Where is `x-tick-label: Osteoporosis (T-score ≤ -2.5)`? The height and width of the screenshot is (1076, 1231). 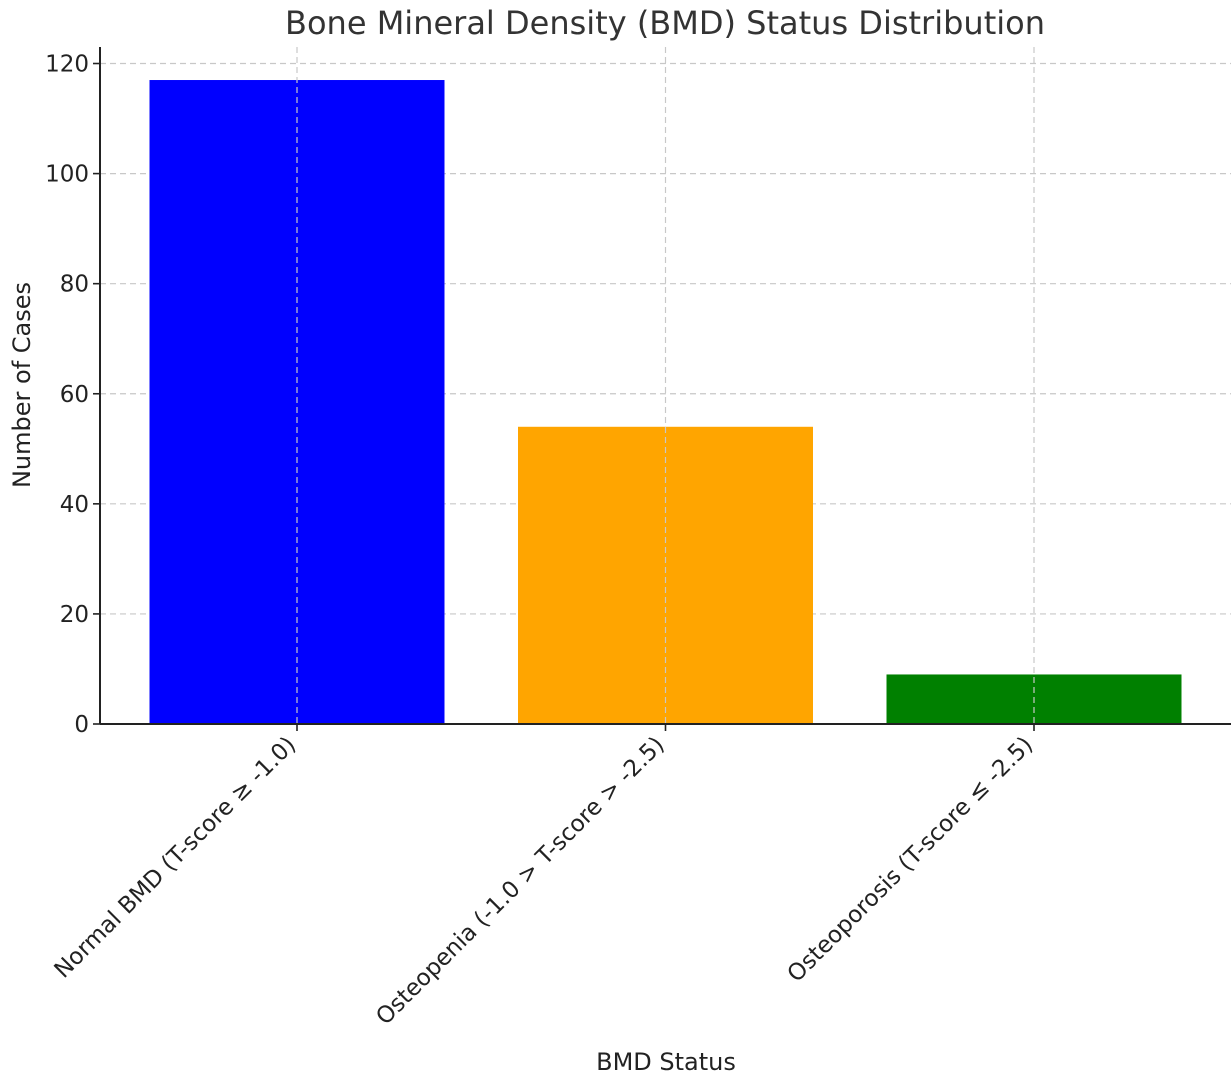
x-tick-label: Osteoporosis (T-score ≤ -2.5) is located at coordinates (911, 860).